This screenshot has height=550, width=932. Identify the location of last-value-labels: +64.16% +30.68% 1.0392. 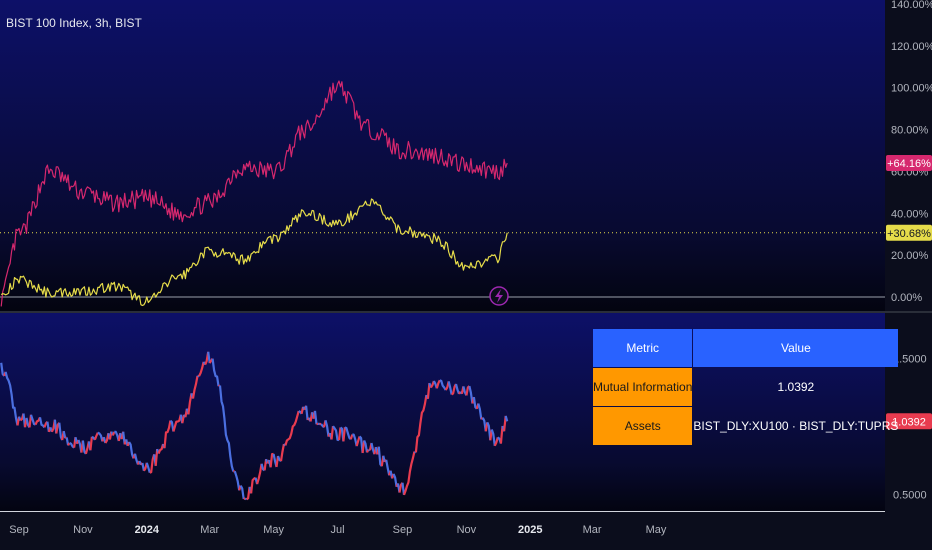
(909, 292).